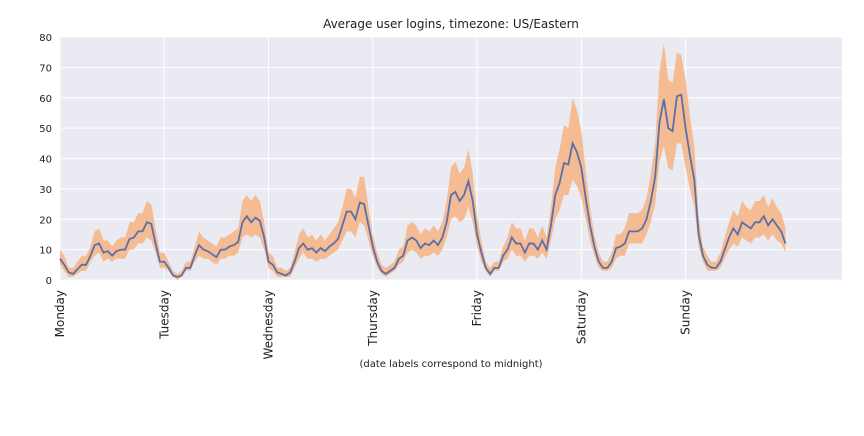 The width and height of the screenshot is (864, 436). Describe the element at coordinates (45, 220) in the screenshot. I see `y-tick-label: 20` at that location.